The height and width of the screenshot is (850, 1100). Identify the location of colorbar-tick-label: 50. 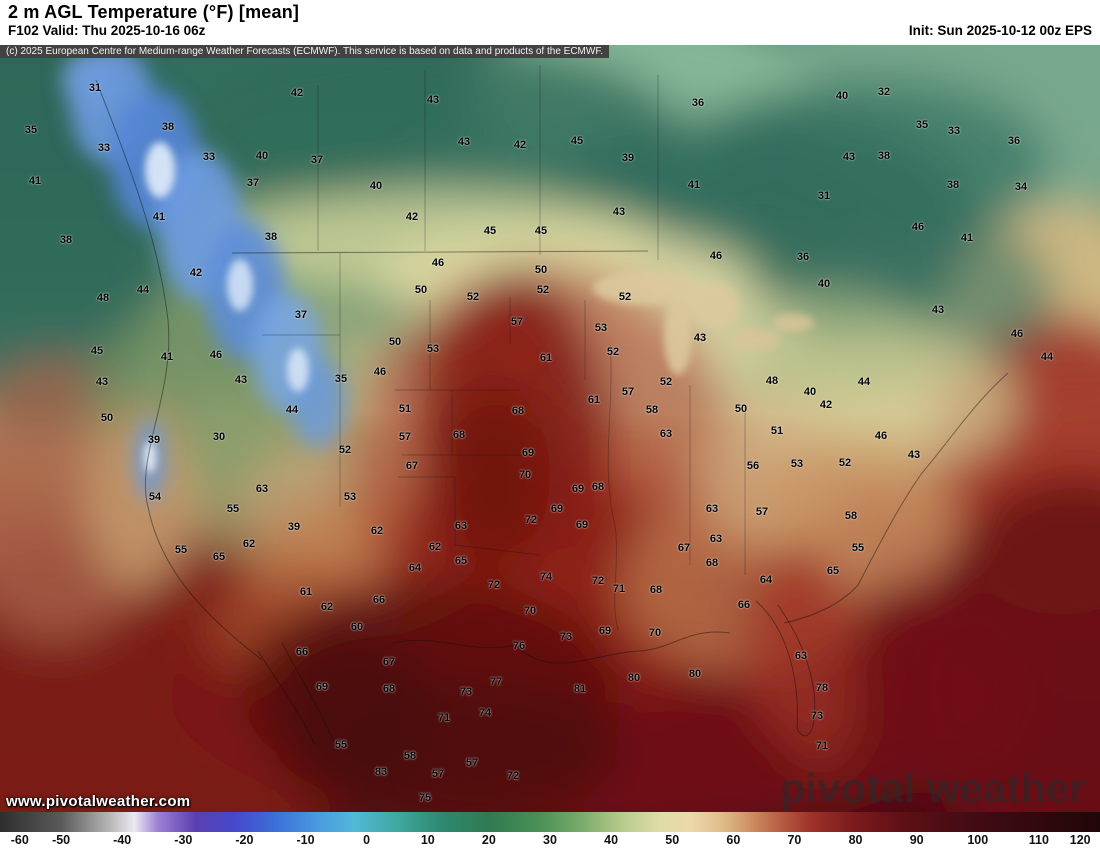
(672, 840).